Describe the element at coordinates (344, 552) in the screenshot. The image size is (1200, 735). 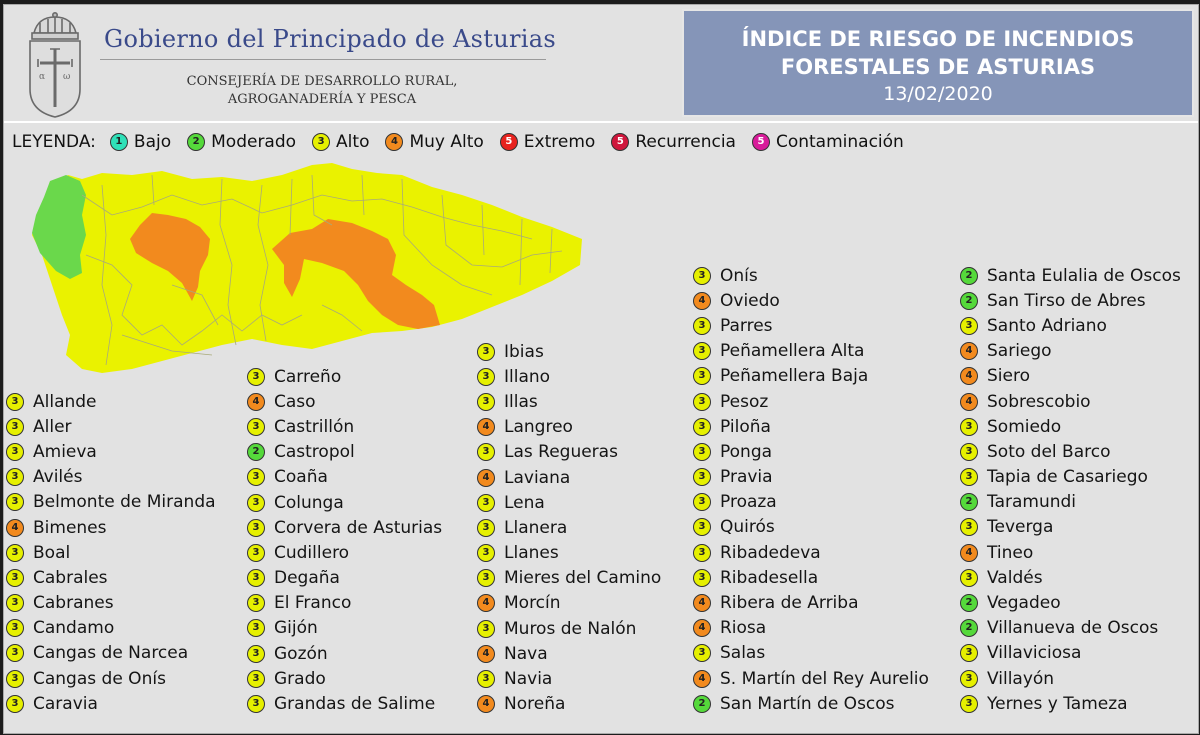
I see `municipality-item: 3 Cudillero` at that location.